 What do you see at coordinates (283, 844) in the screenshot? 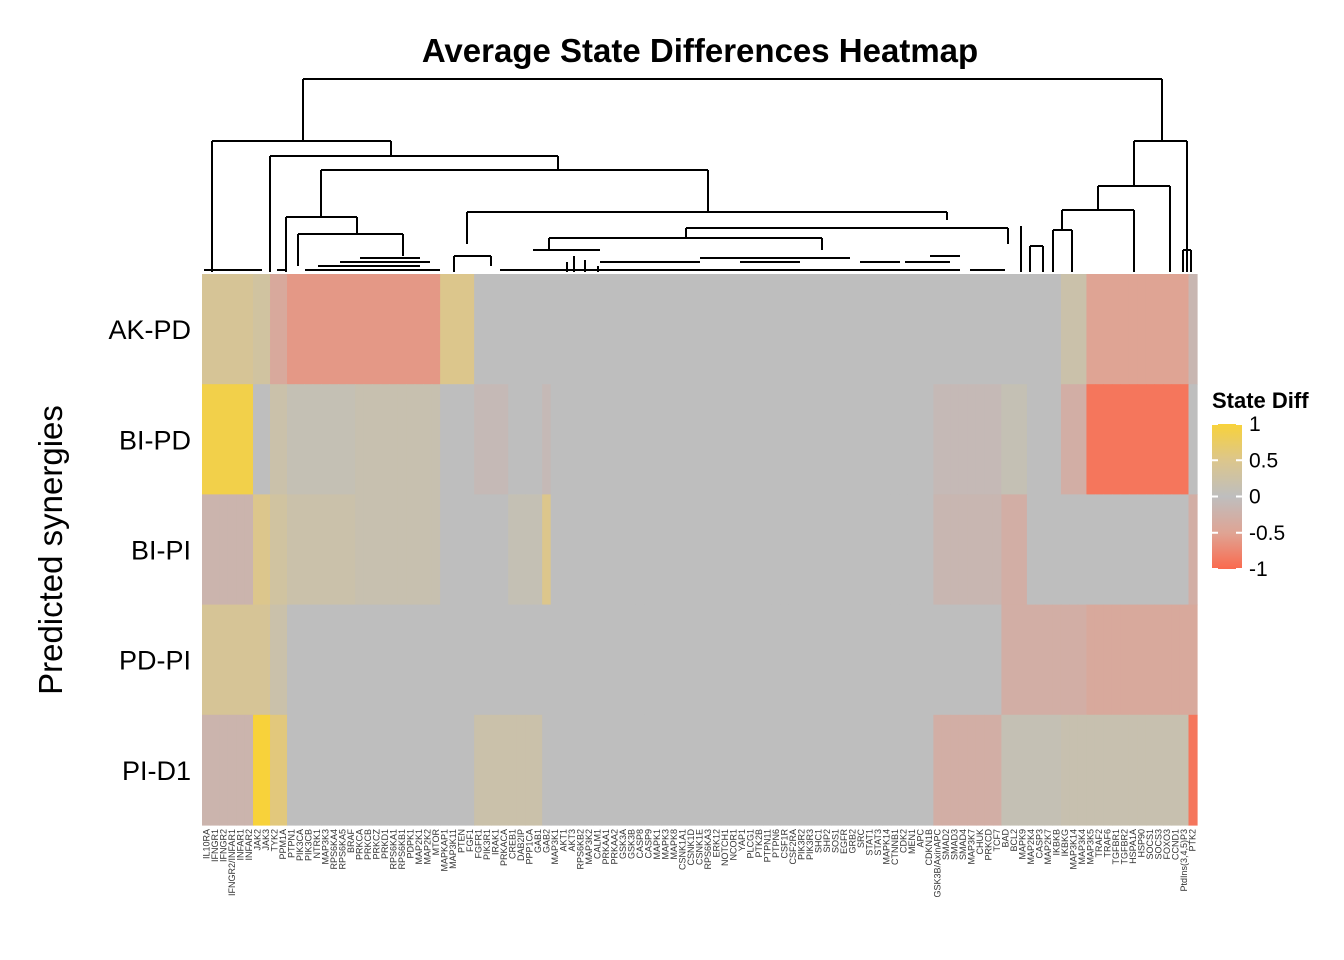
I see `column-label: PPM1A` at bounding box center [283, 844].